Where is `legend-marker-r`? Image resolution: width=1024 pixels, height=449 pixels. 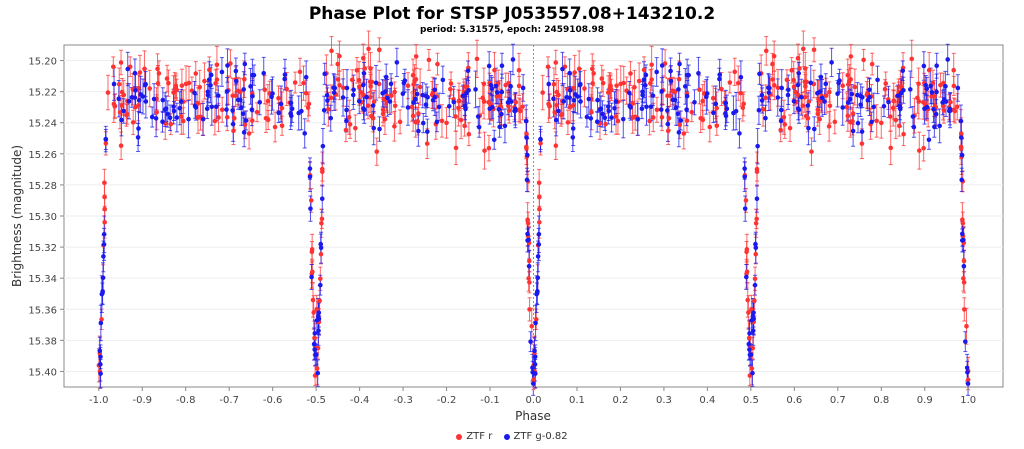 legend-marker-r is located at coordinates (459, 436).